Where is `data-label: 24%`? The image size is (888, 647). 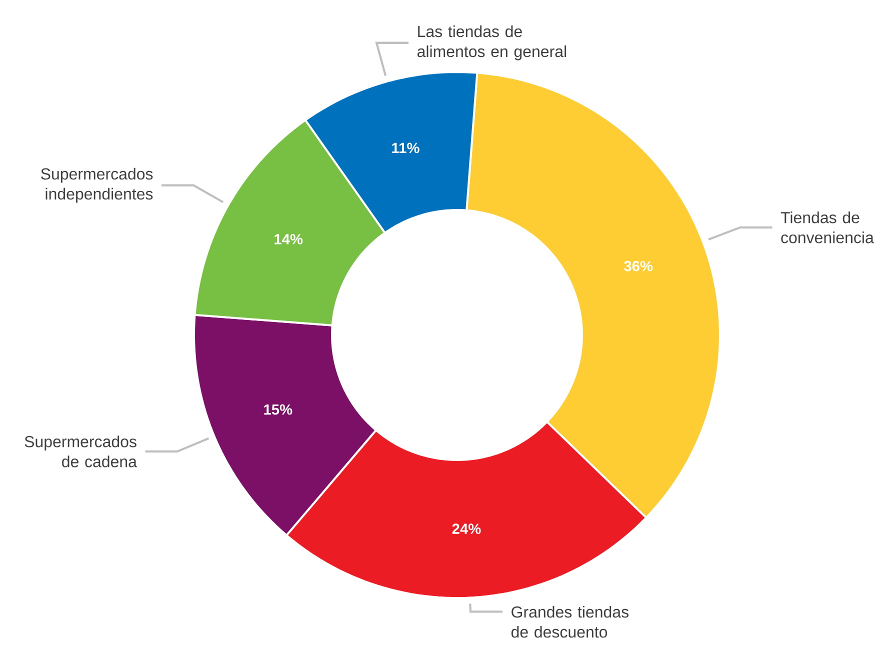
data-label: 24% is located at coordinates (466, 529).